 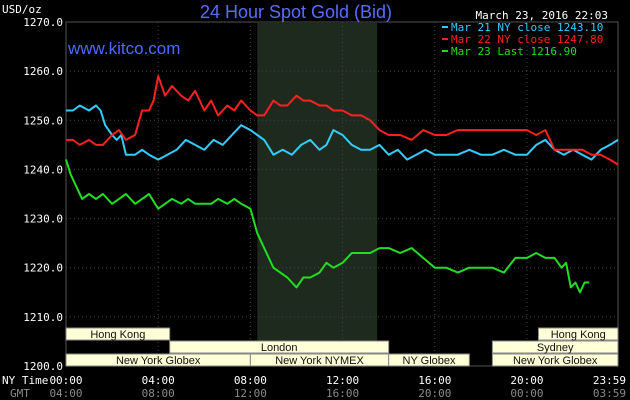 I want to click on x-tick-label-ny: 20:00, so click(x=526, y=380).